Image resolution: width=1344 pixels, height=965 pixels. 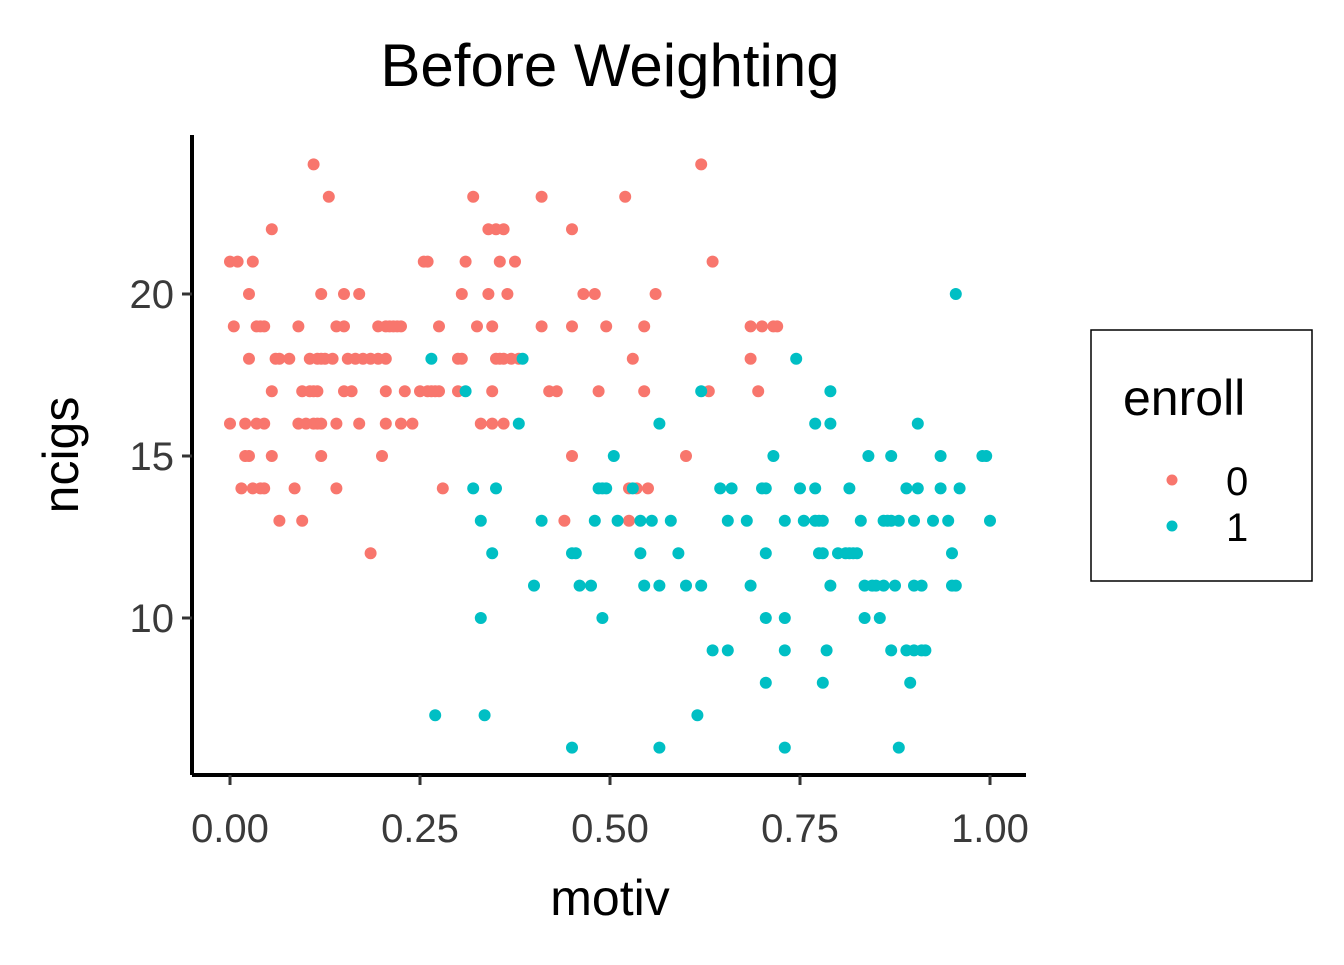 What do you see at coordinates (1237, 482) in the screenshot?
I see `legend-label-0: 0` at bounding box center [1237, 482].